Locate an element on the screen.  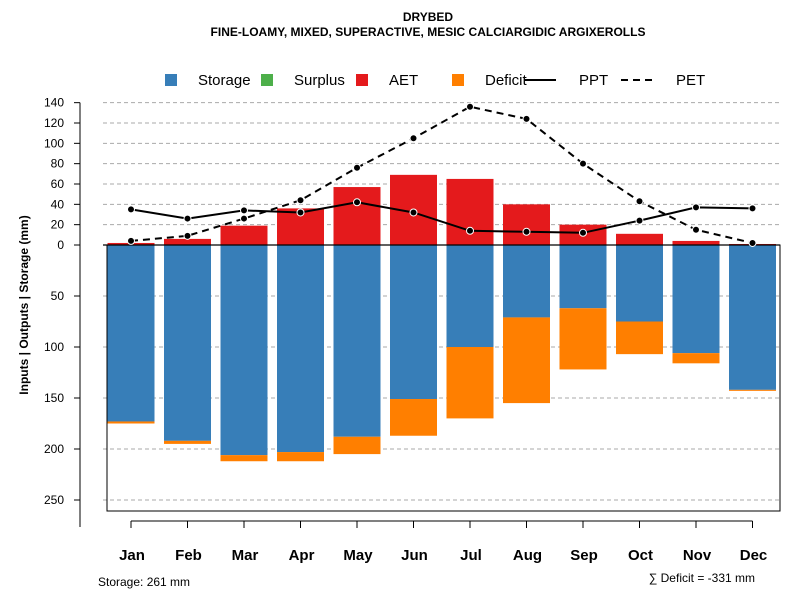
point-pet-mar is located at coordinates (244, 218).